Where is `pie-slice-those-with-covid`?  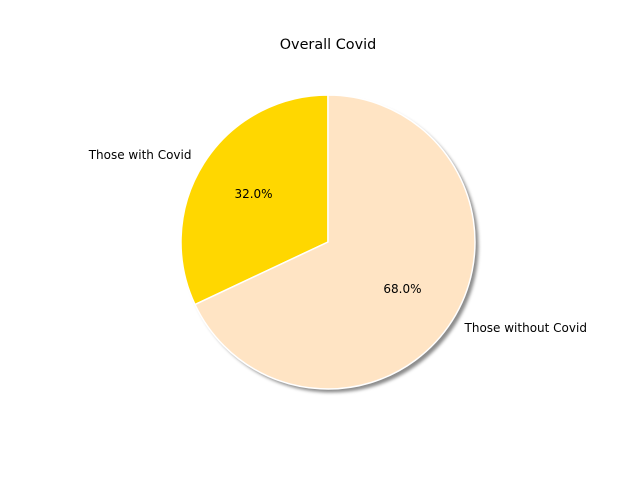
pie-slice-those-with-covid is located at coordinates (254, 200).